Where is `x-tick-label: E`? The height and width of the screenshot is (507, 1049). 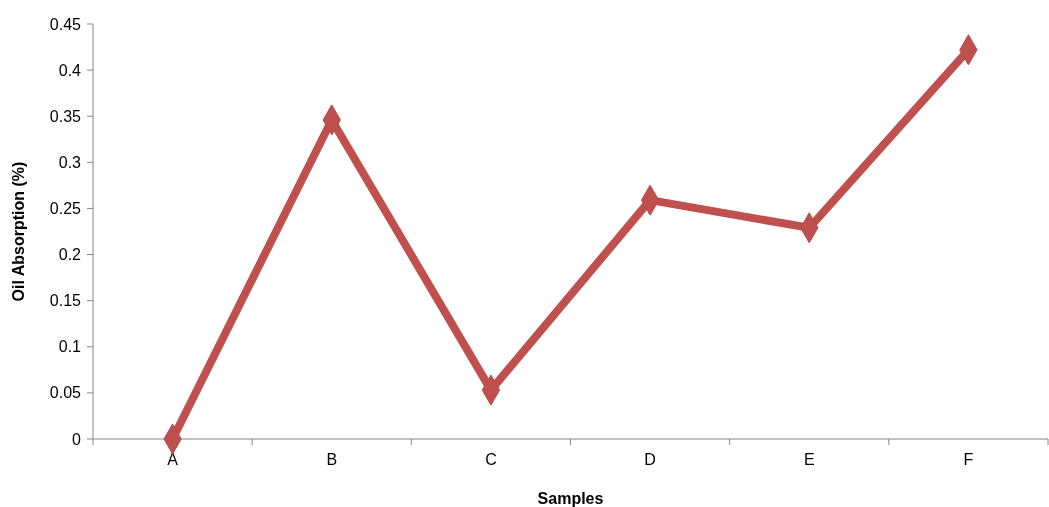 x-tick-label: E is located at coordinates (809, 459).